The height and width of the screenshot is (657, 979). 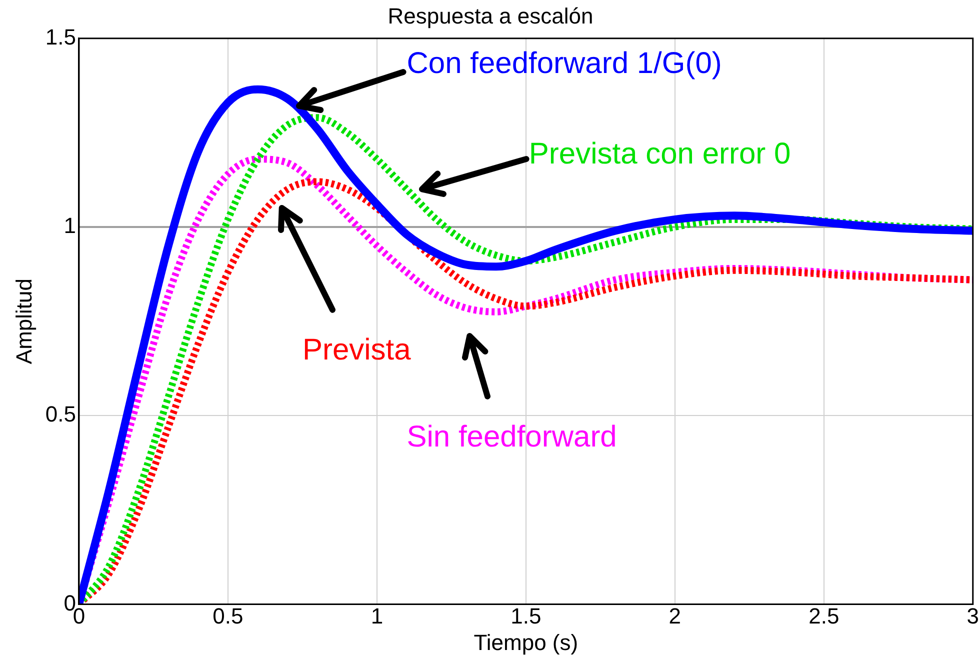 What do you see at coordinates (526, 642) in the screenshot?
I see `x-axis-title: Tiempo (s)` at bounding box center [526, 642].